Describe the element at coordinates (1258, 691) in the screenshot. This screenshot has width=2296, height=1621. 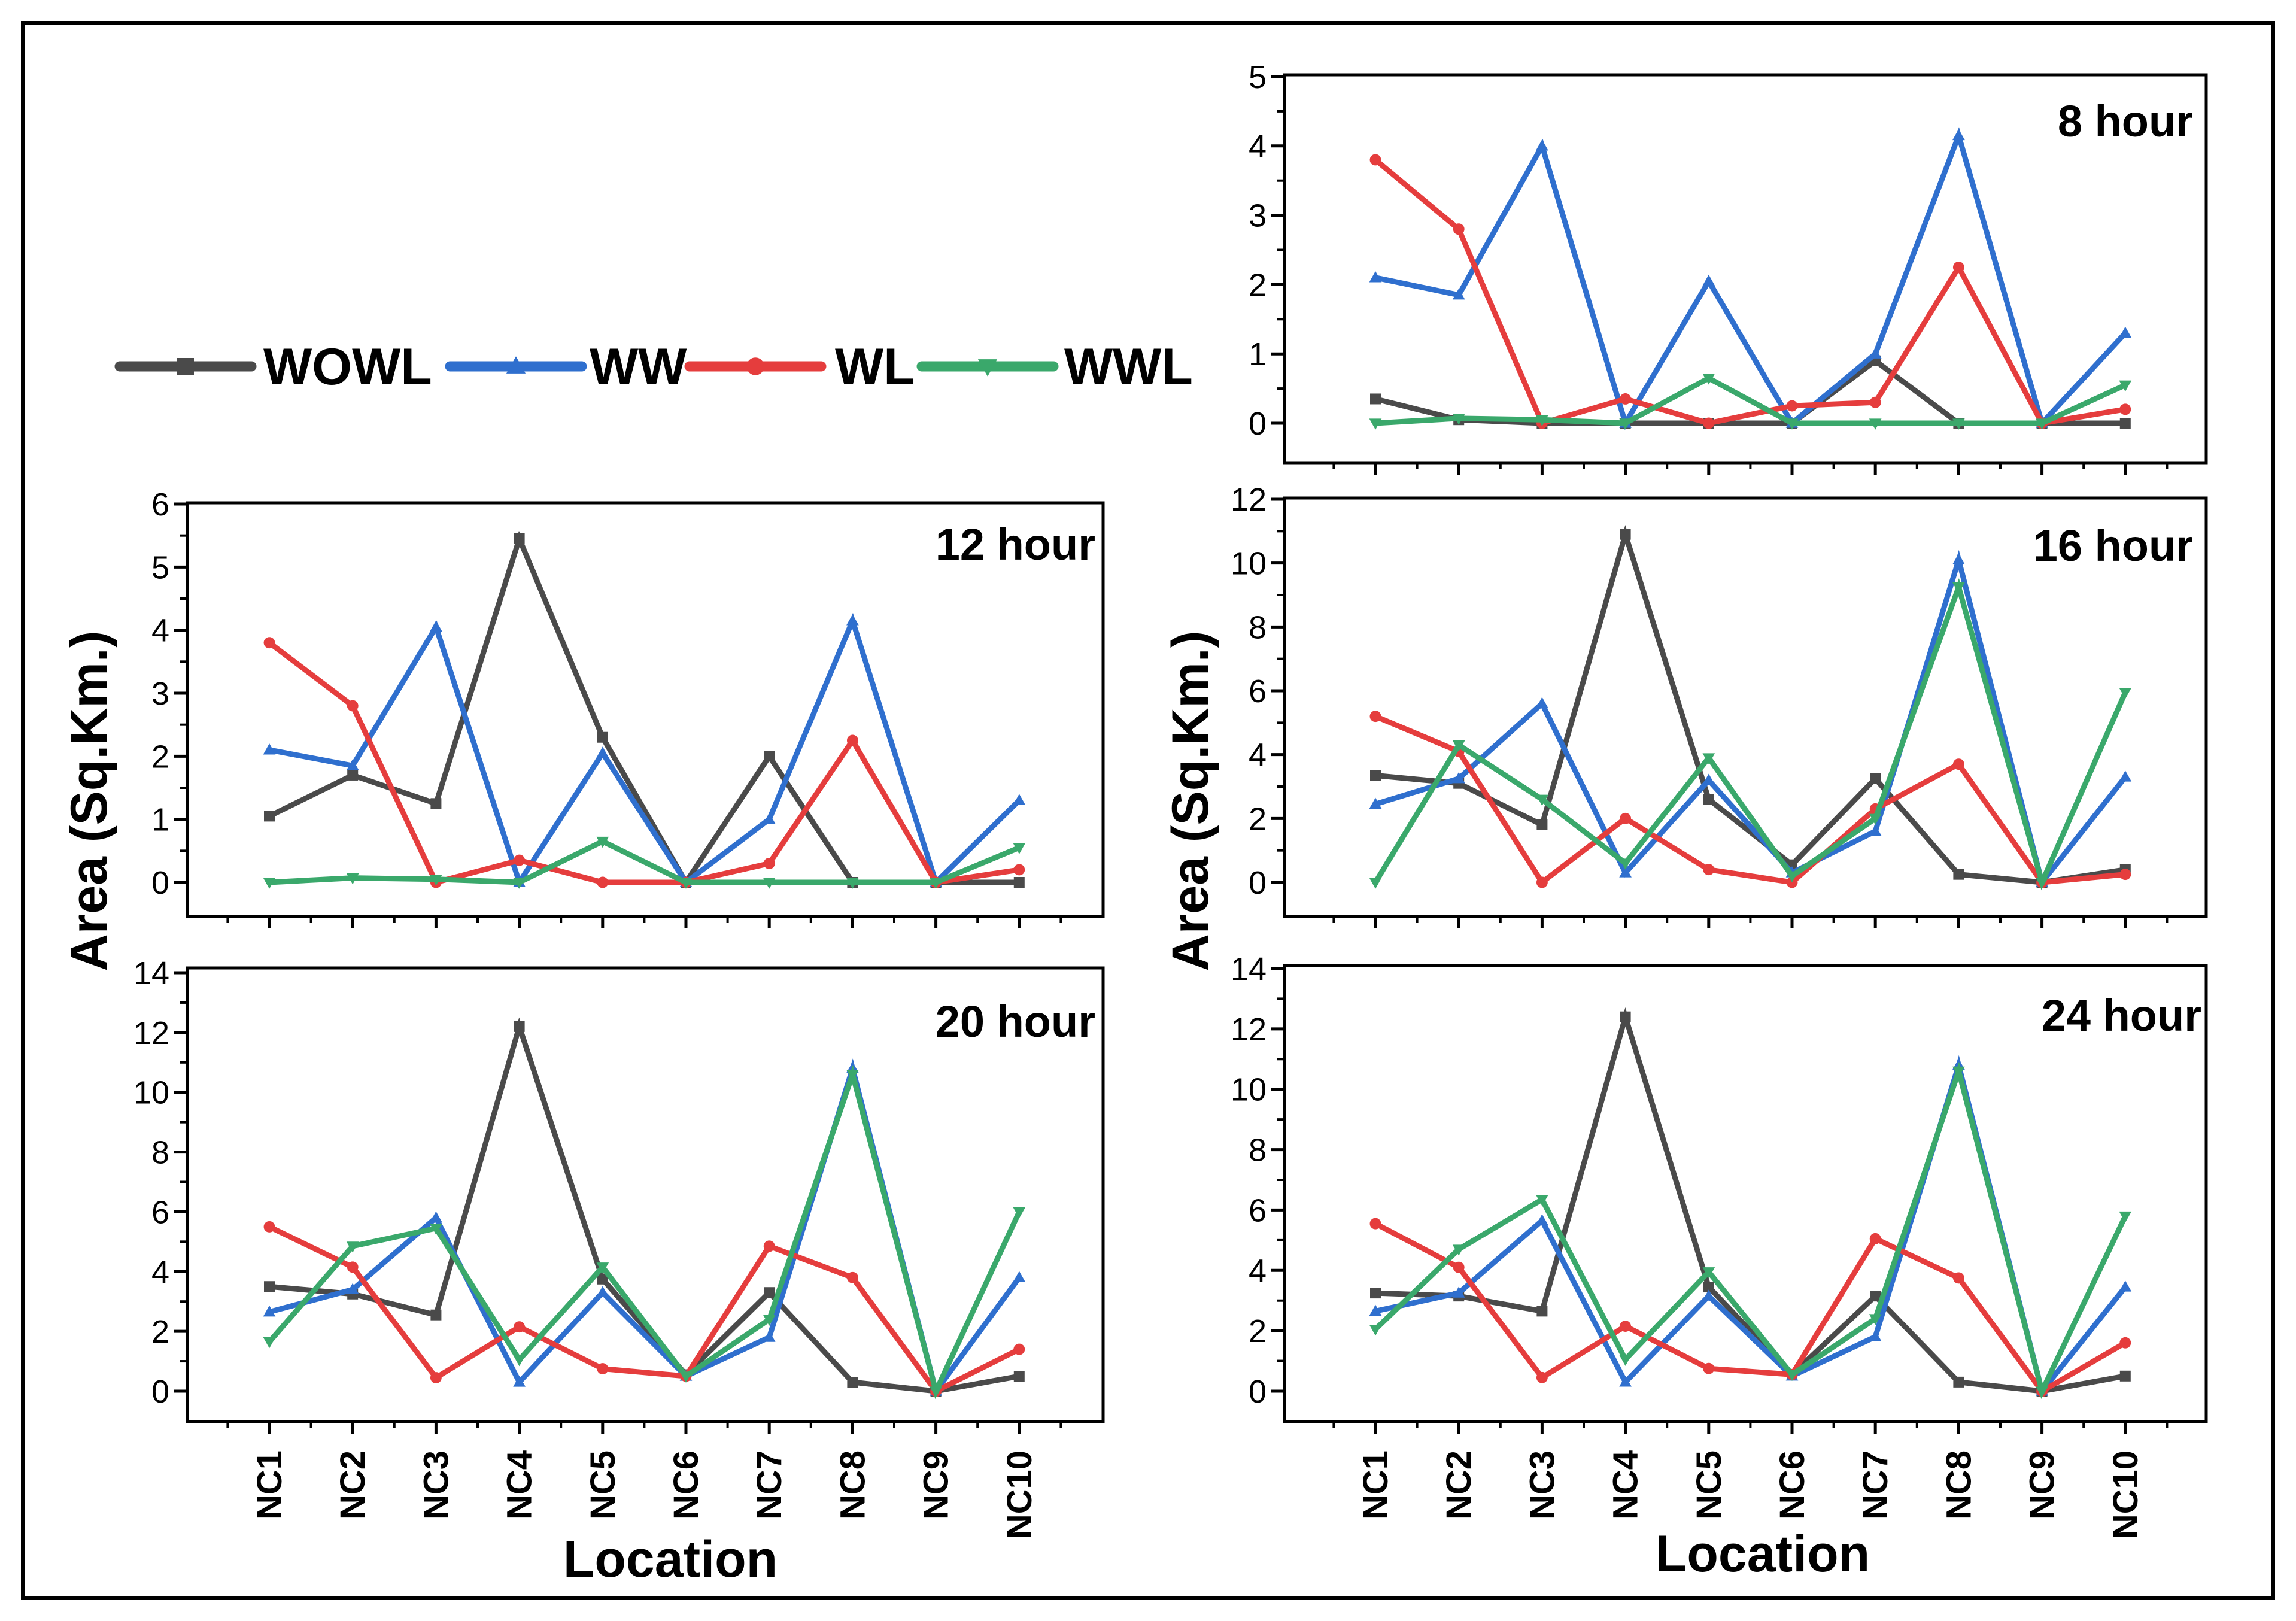
I see `y-tick-label-16-hour: 6` at that location.